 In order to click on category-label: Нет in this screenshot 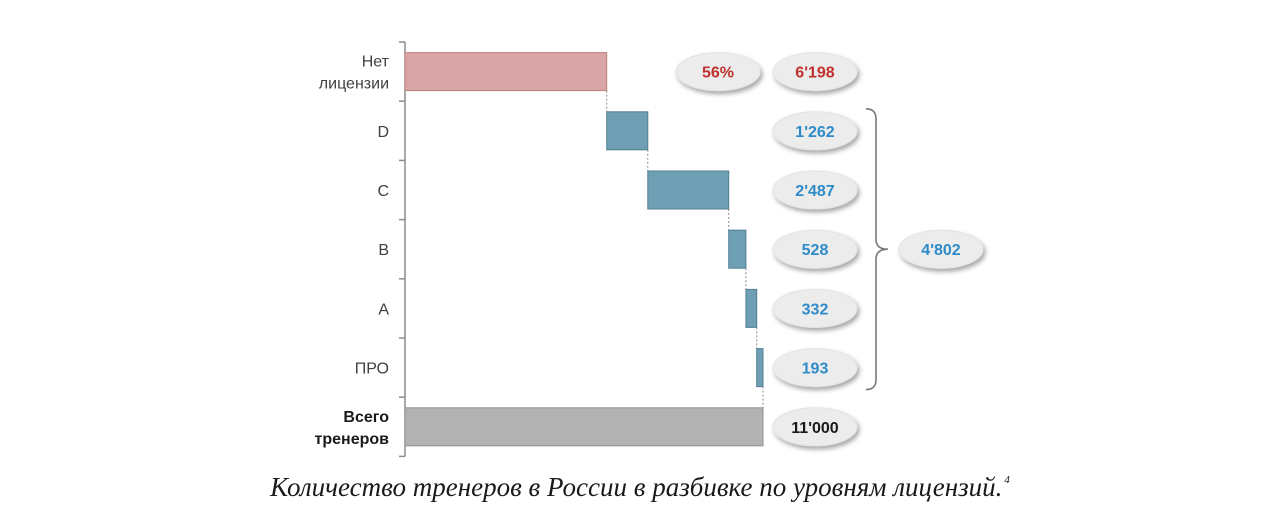, I will do `click(376, 62)`.